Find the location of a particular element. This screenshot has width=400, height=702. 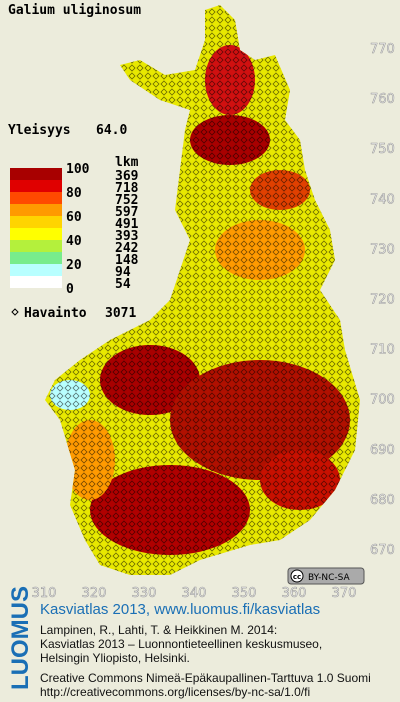

legend-scale-label: 80 is located at coordinates (74, 193).